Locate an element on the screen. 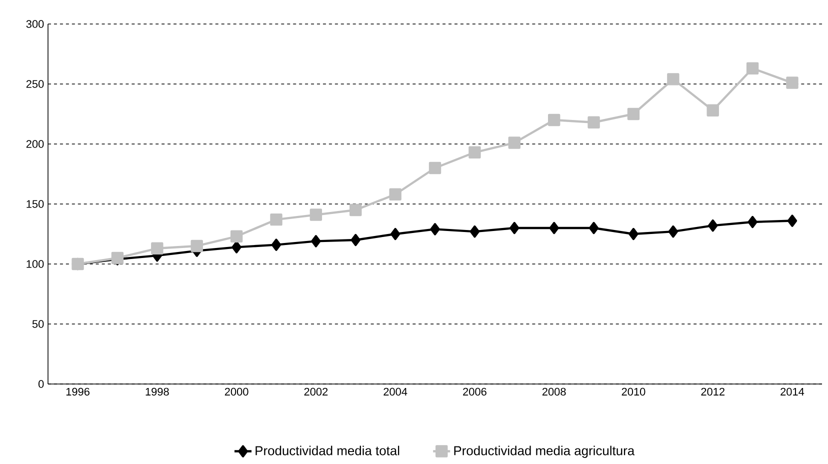 The width and height of the screenshot is (828, 464). x-tick-label: 2008 is located at coordinates (554, 392).